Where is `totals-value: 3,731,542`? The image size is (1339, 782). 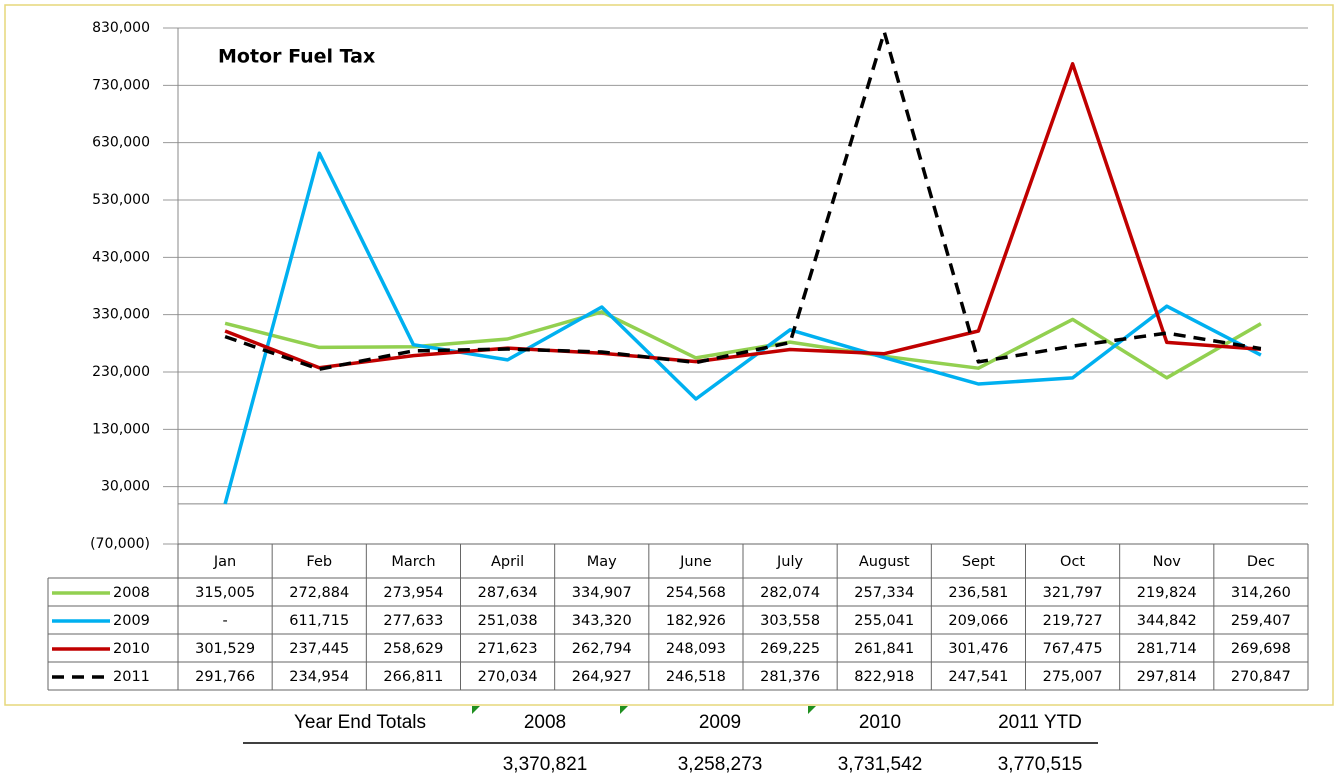
totals-value: 3,731,542 is located at coordinates (880, 764).